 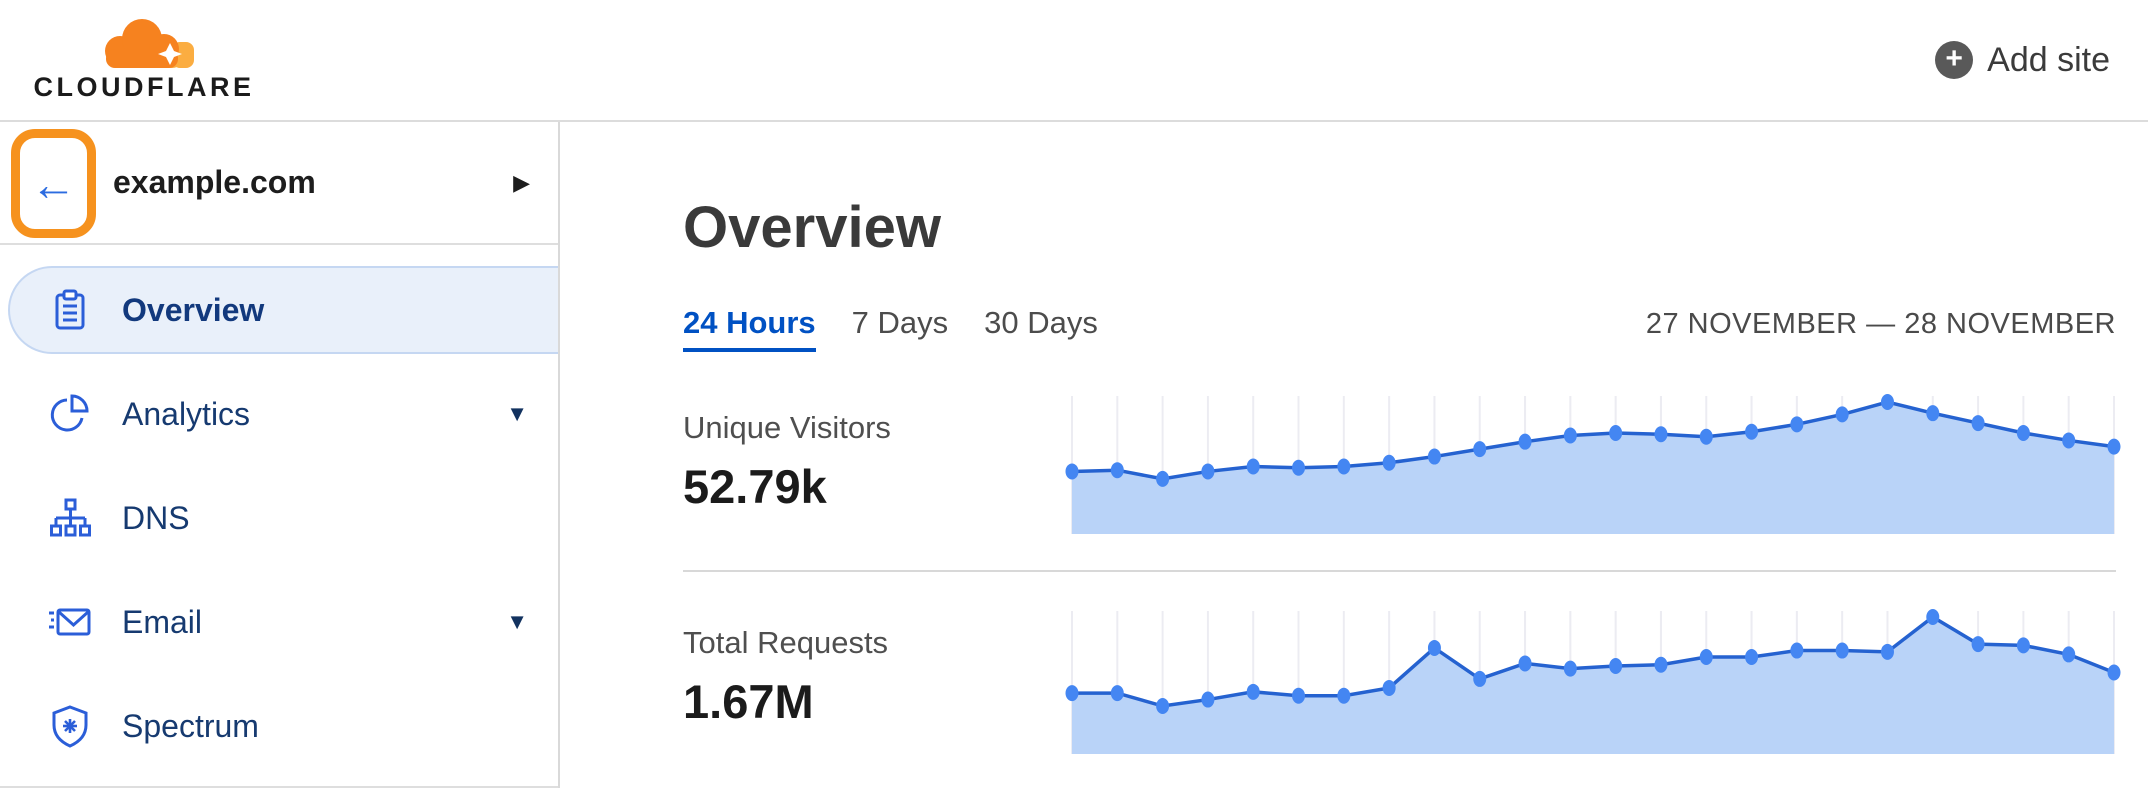 What do you see at coordinates (283, 726) in the screenshot?
I see `sidebar-item-spectrum: Spectrum` at bounding box center [283, 726].